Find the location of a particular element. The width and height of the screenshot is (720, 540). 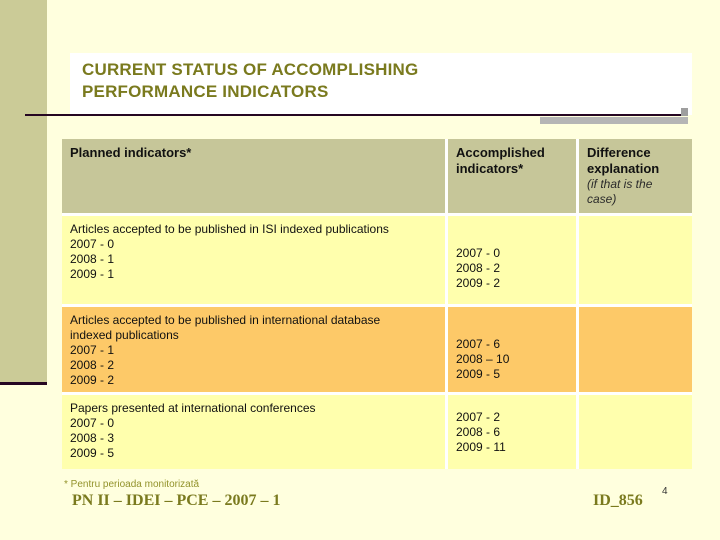

header-difference-label: Difference explanation is located at coordinates (623, 160).